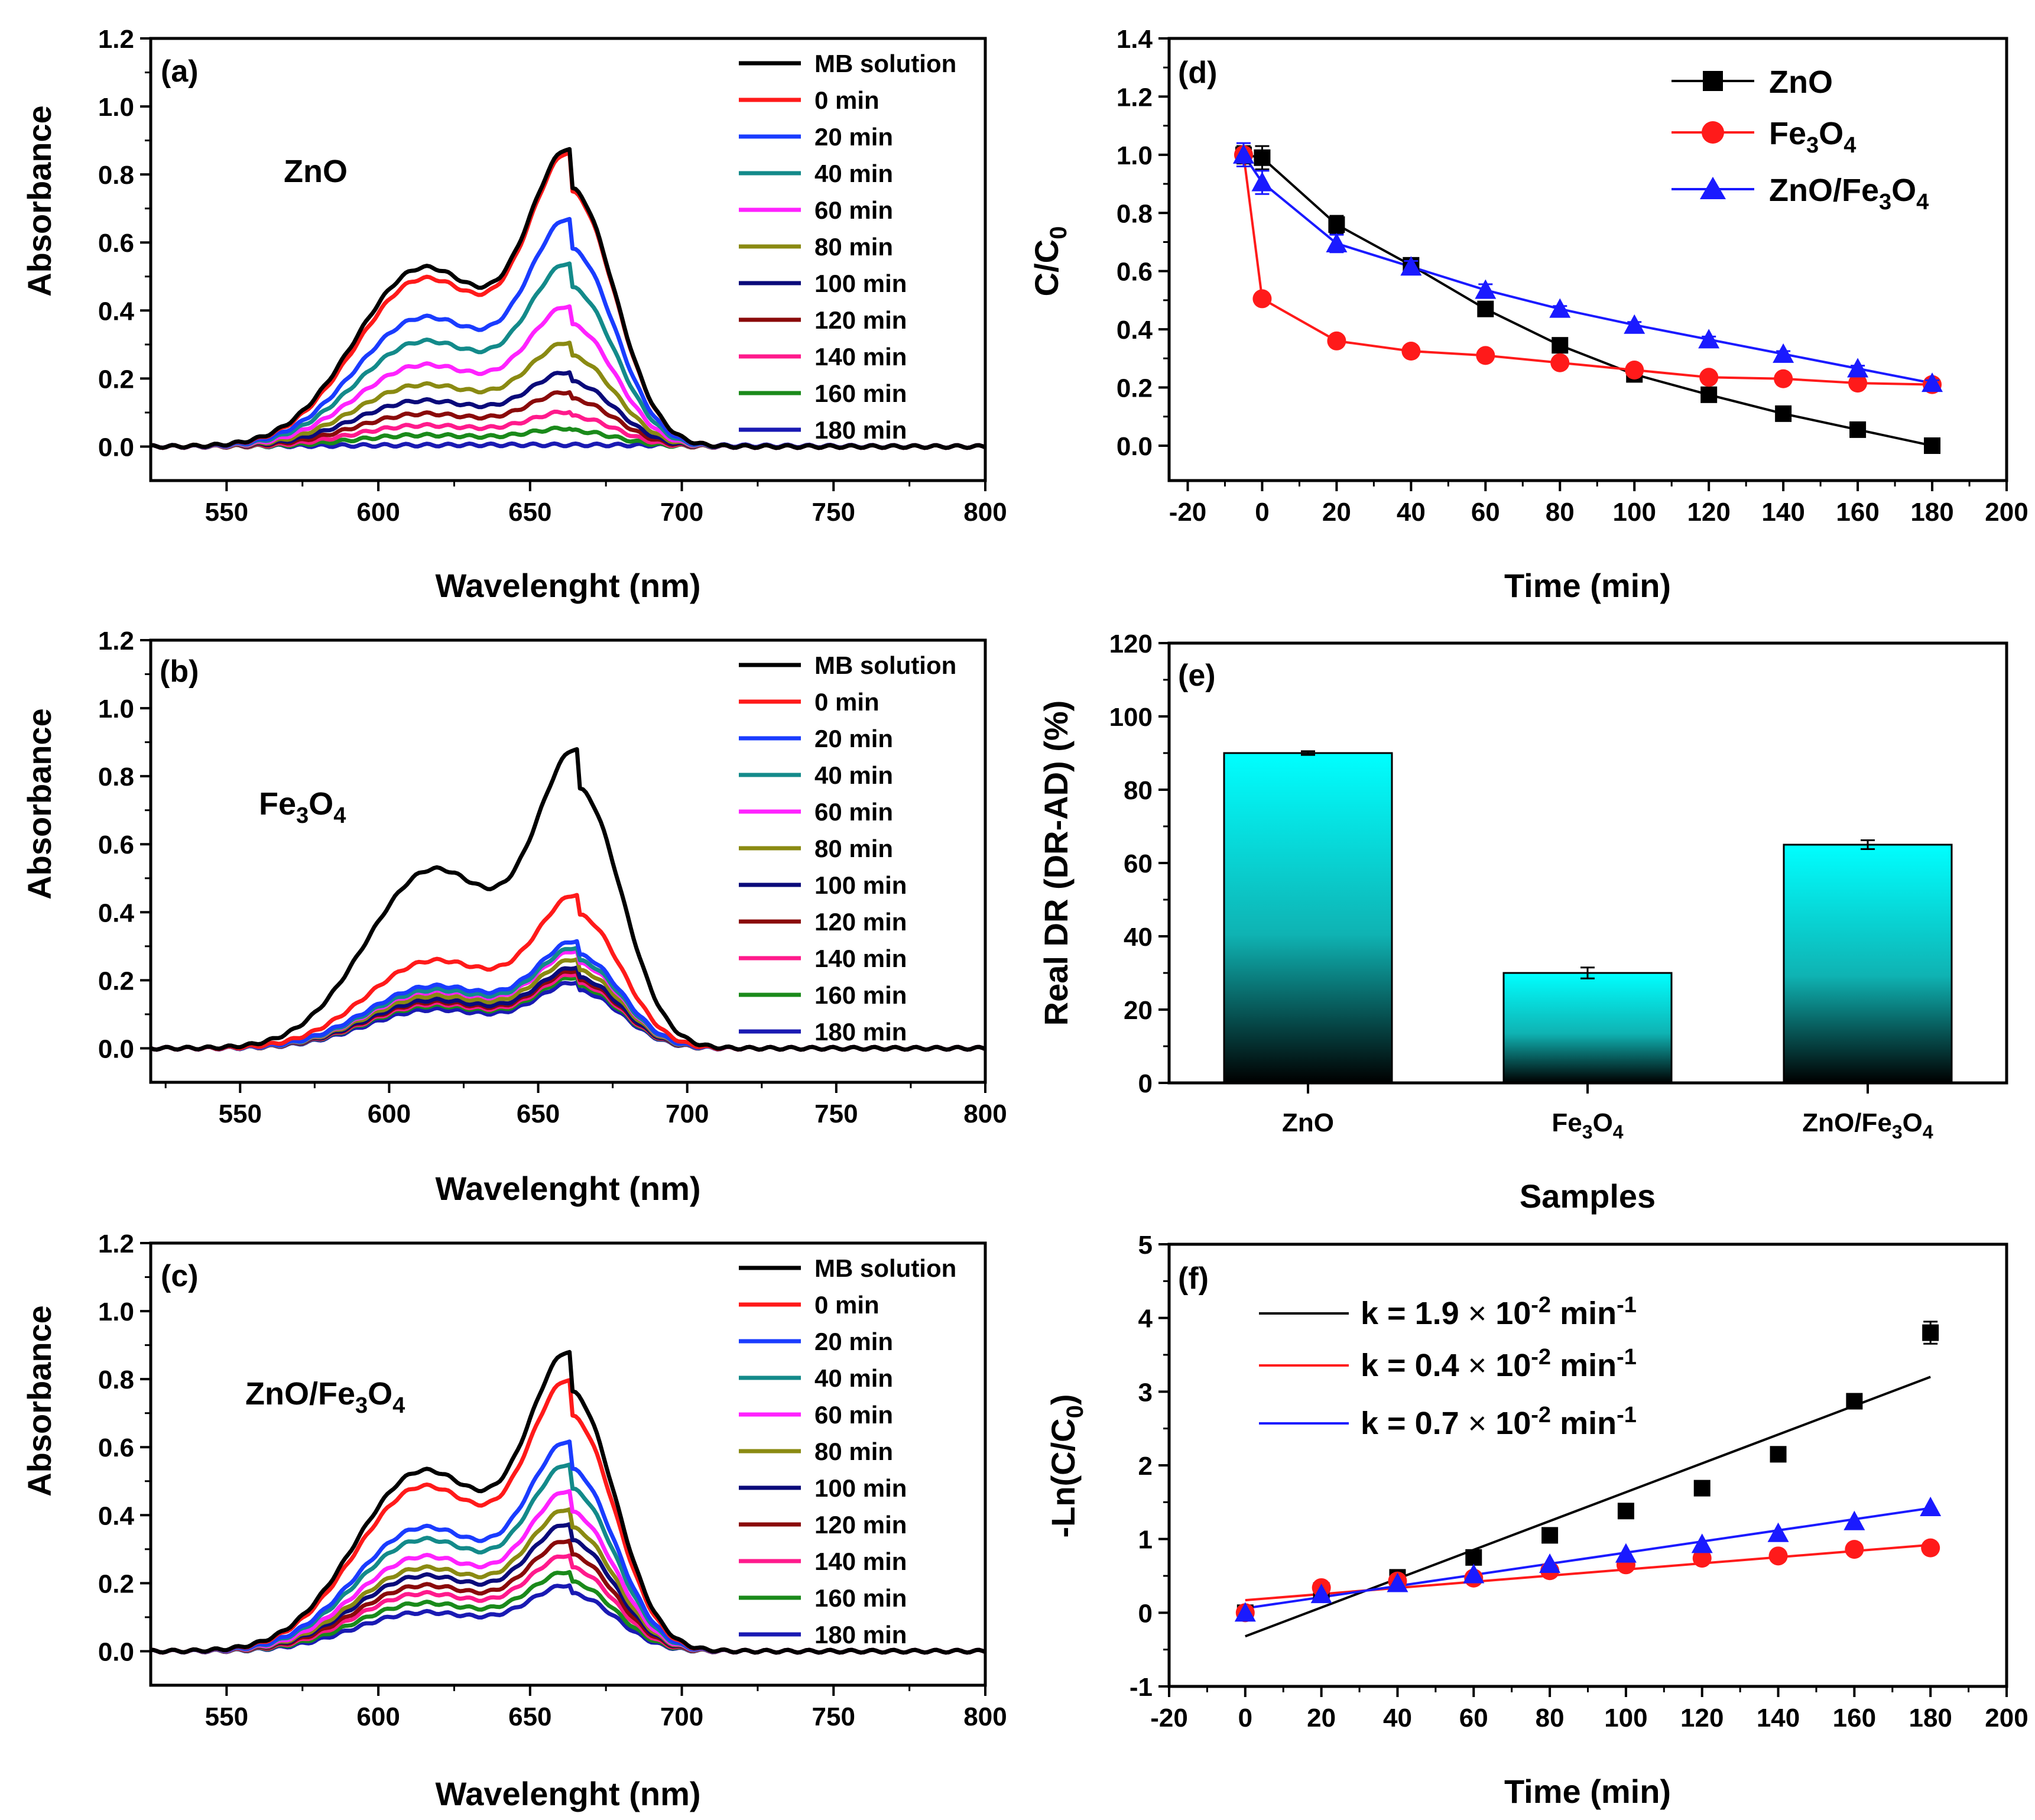 Image resolution: width=2035 pixels, height=1820 pixels. I want to click on panel-e-ylabel: Real DR (DR-AD) (%), so click(1056, 863).